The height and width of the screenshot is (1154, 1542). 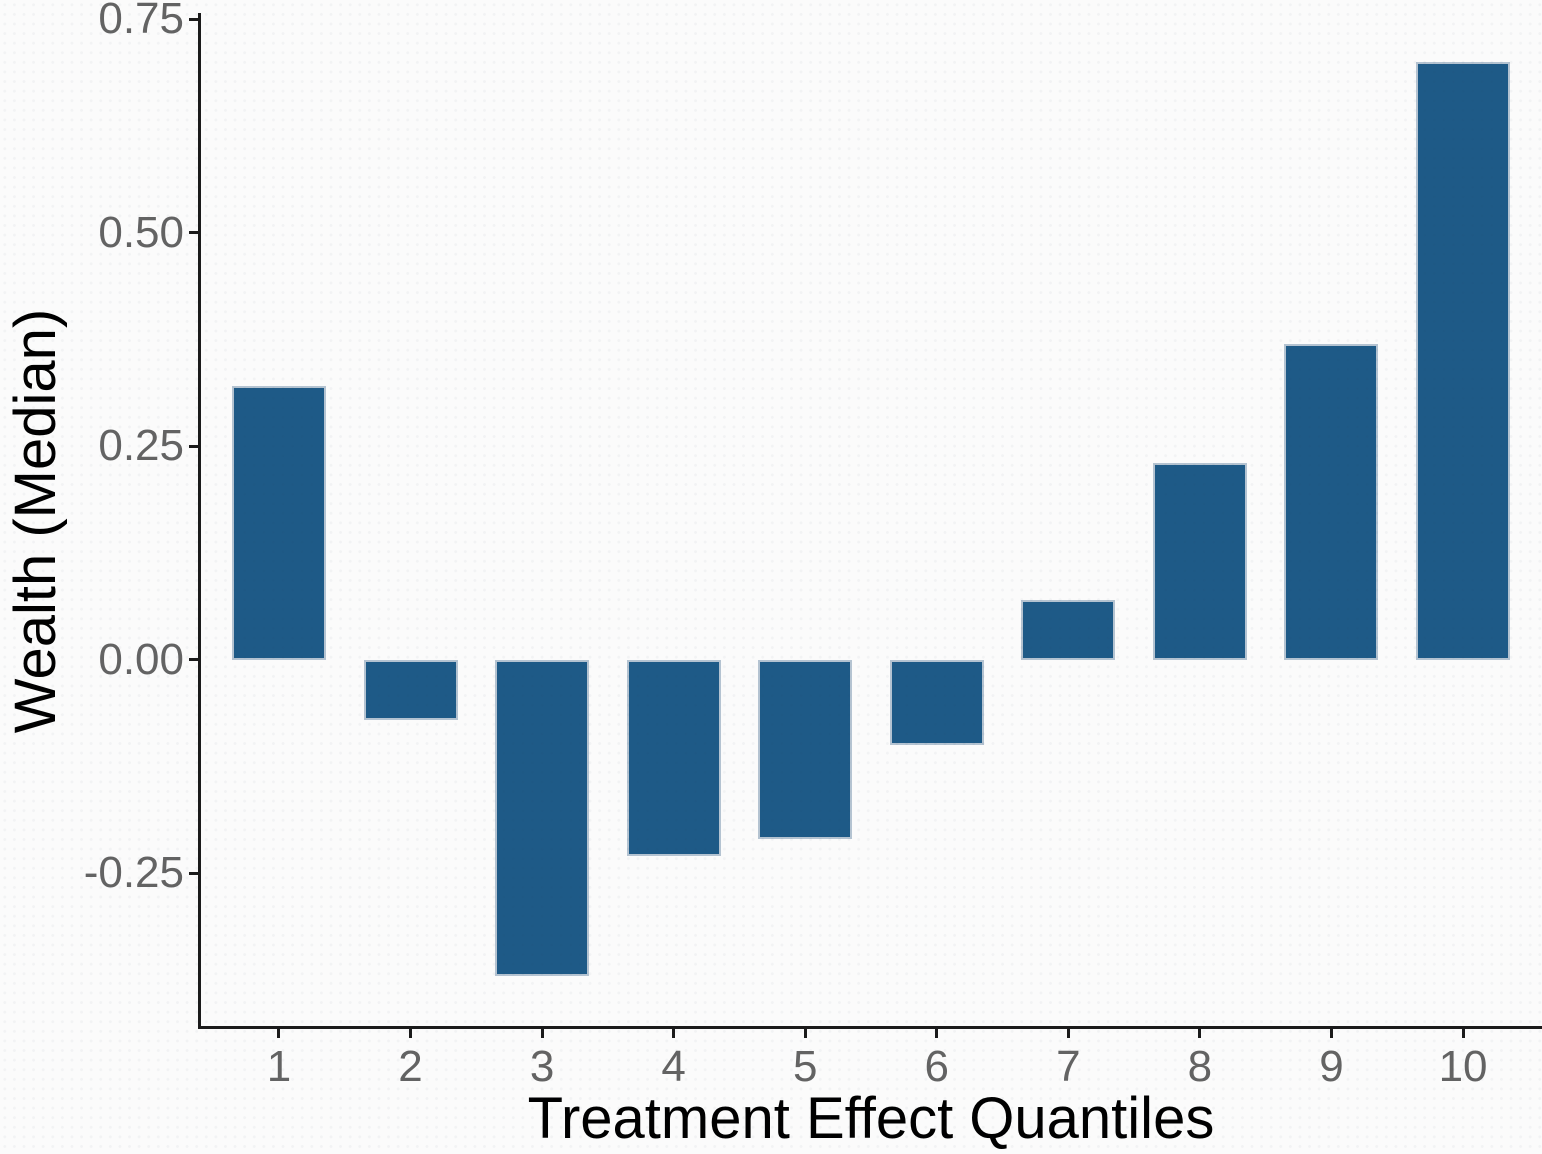 What do you see at coordinates (1463, 1066) in the screenshot?
I see `x-tick-label: 10` at bounding box center [1463, 1066].